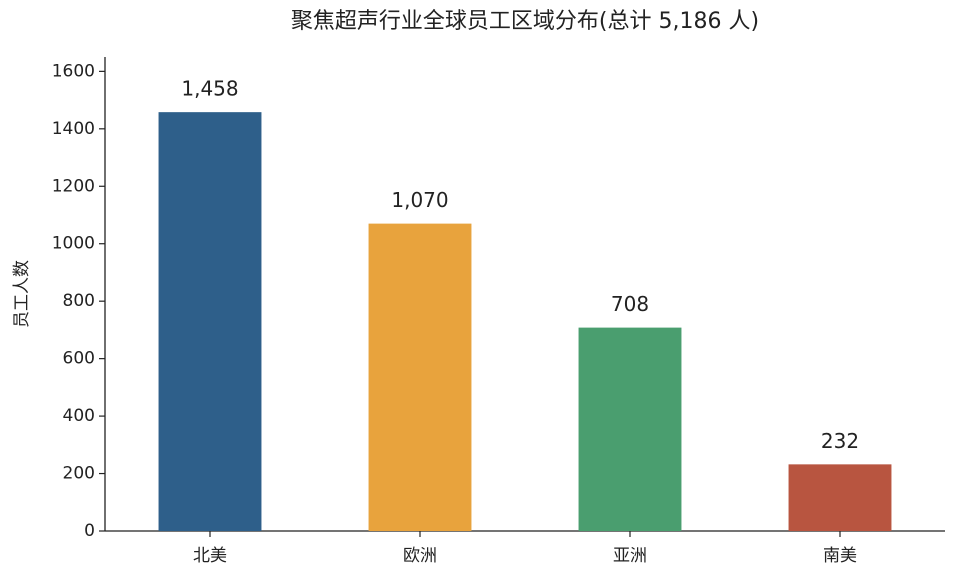 The image size is (960, 578). What do you see at coordinates (79, 416) in the screenshot?
I see `y-tick-label: 400` at bounding box center [79, 416].